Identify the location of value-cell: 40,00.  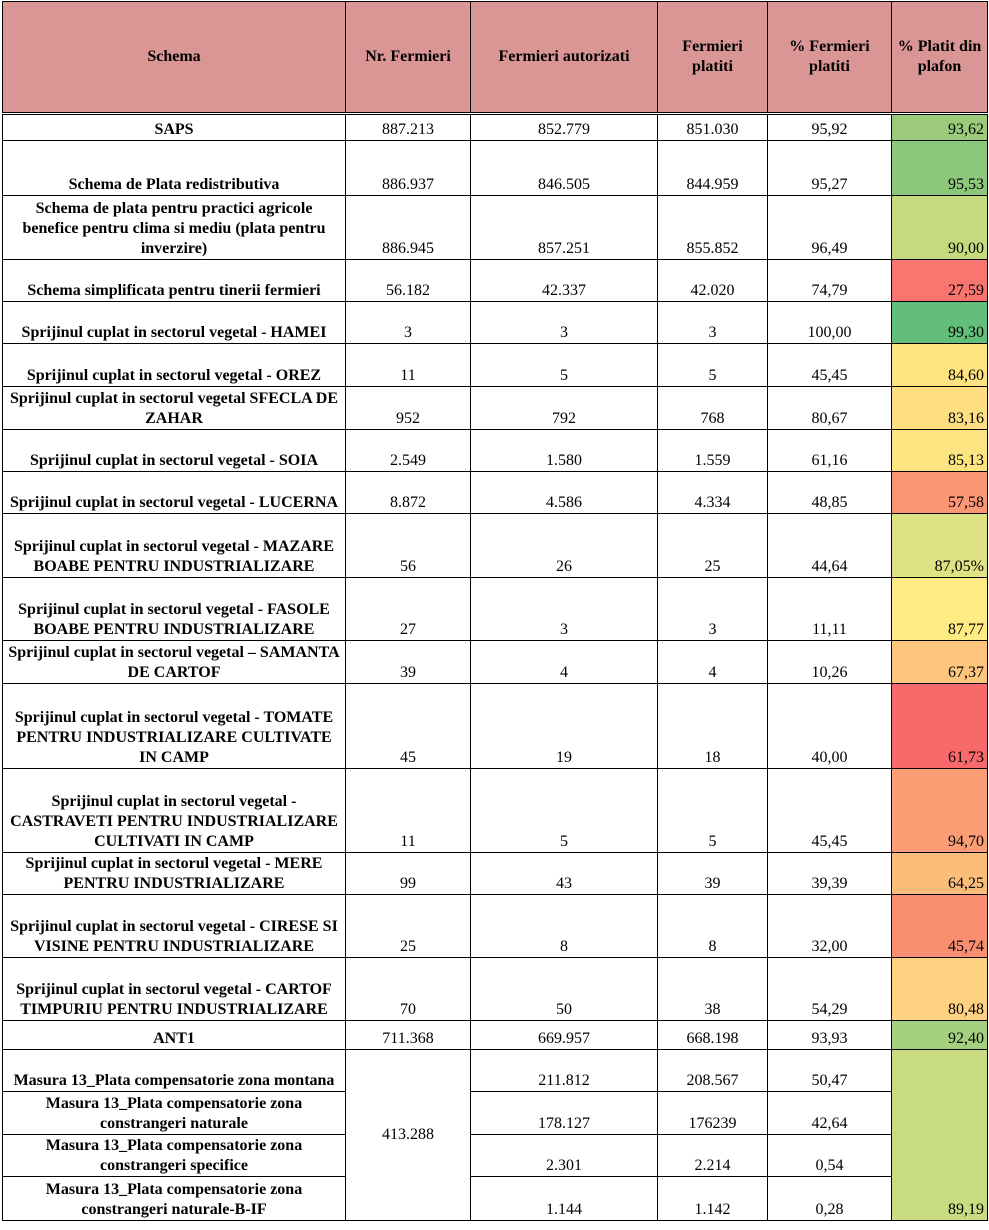
(829, 726).